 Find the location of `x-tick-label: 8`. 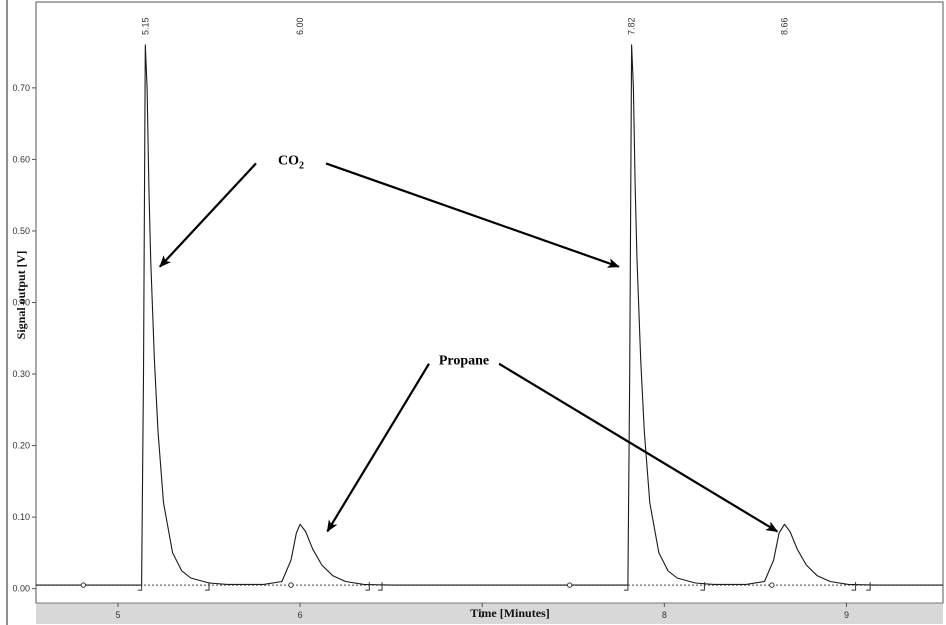

x-tick-label: 8 is located at coordinates (664, 615).